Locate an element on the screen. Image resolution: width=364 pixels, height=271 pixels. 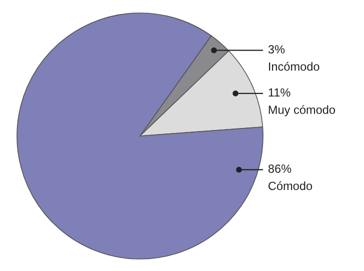
data-label: 11% is located at coordinates (279, 92).